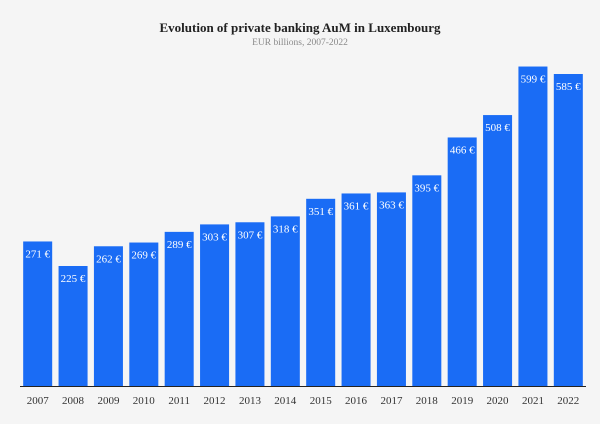 This screenshot has height=424, width=600. I want to click on bar-2022, so click(568, 230).